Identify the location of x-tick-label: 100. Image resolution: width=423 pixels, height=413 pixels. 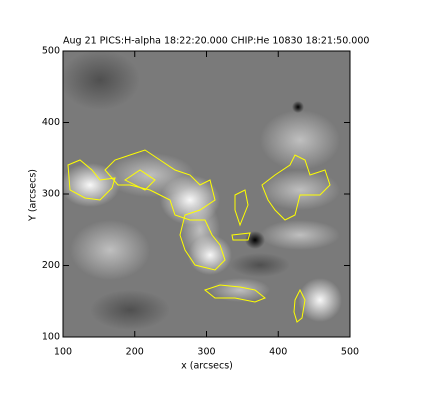
(63, 352).